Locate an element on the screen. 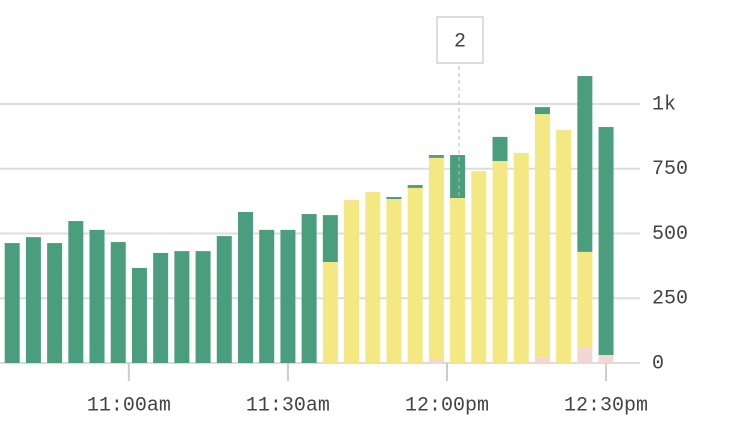  y-tick-label: 250 is located at coordinates (670, 299).